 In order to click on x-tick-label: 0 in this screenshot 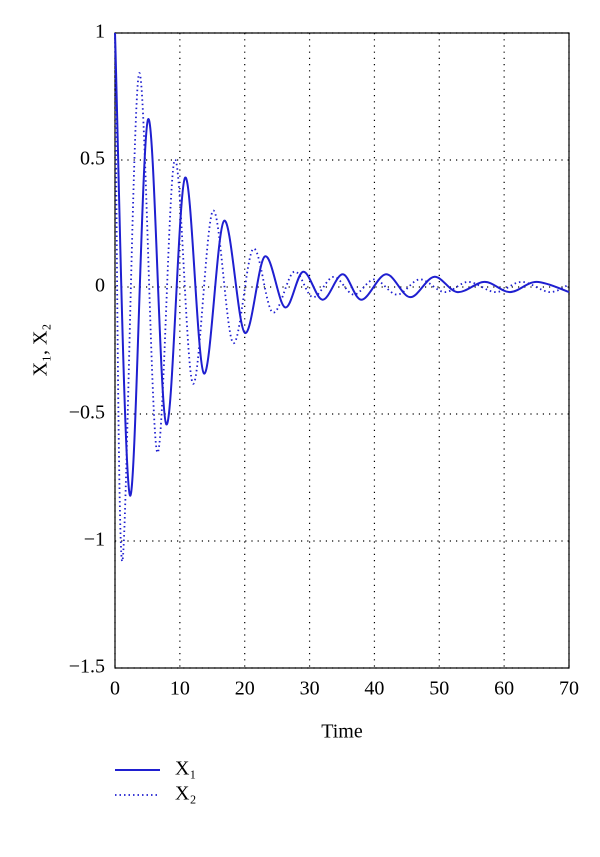, I will do `click(115, 689)`.